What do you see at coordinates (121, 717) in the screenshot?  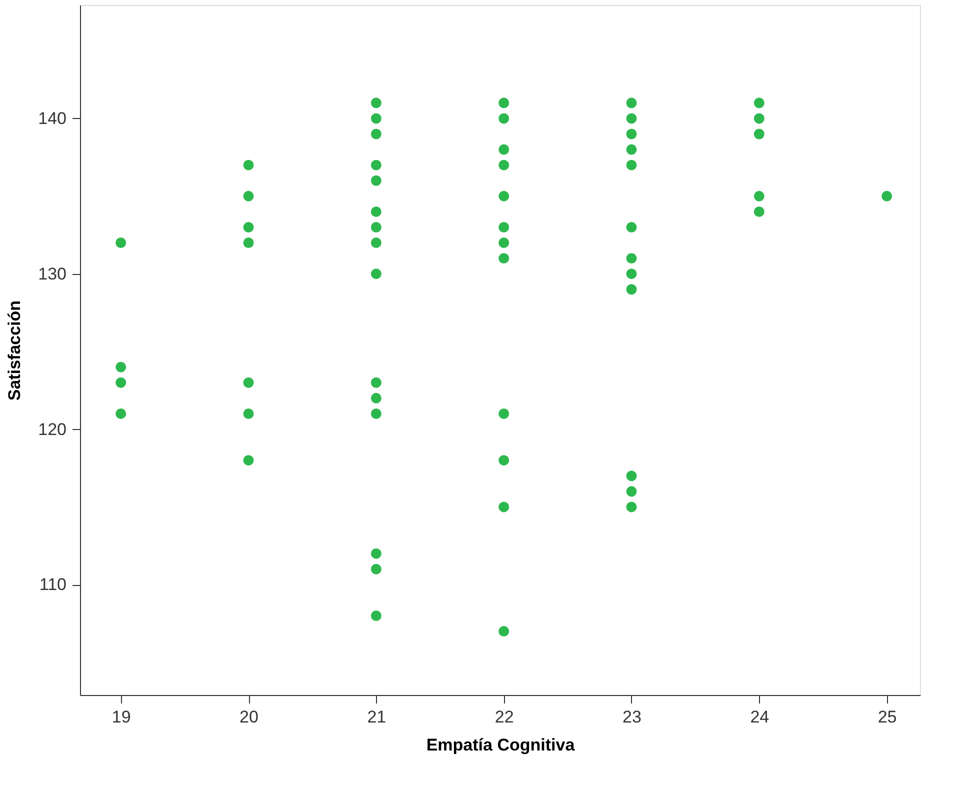 I see `x-tick-label: 19` at bounding box center [121, 717].